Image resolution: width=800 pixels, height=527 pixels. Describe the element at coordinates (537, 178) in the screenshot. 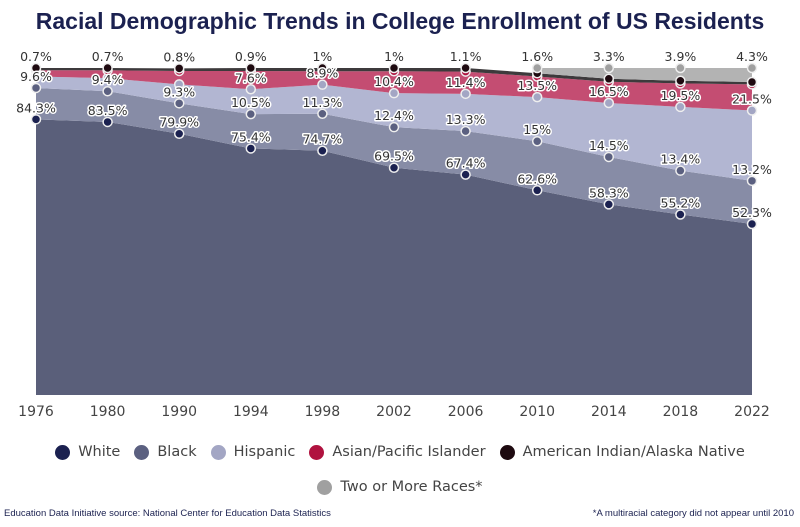

I see `data-label-white: 62.6%` at that location.